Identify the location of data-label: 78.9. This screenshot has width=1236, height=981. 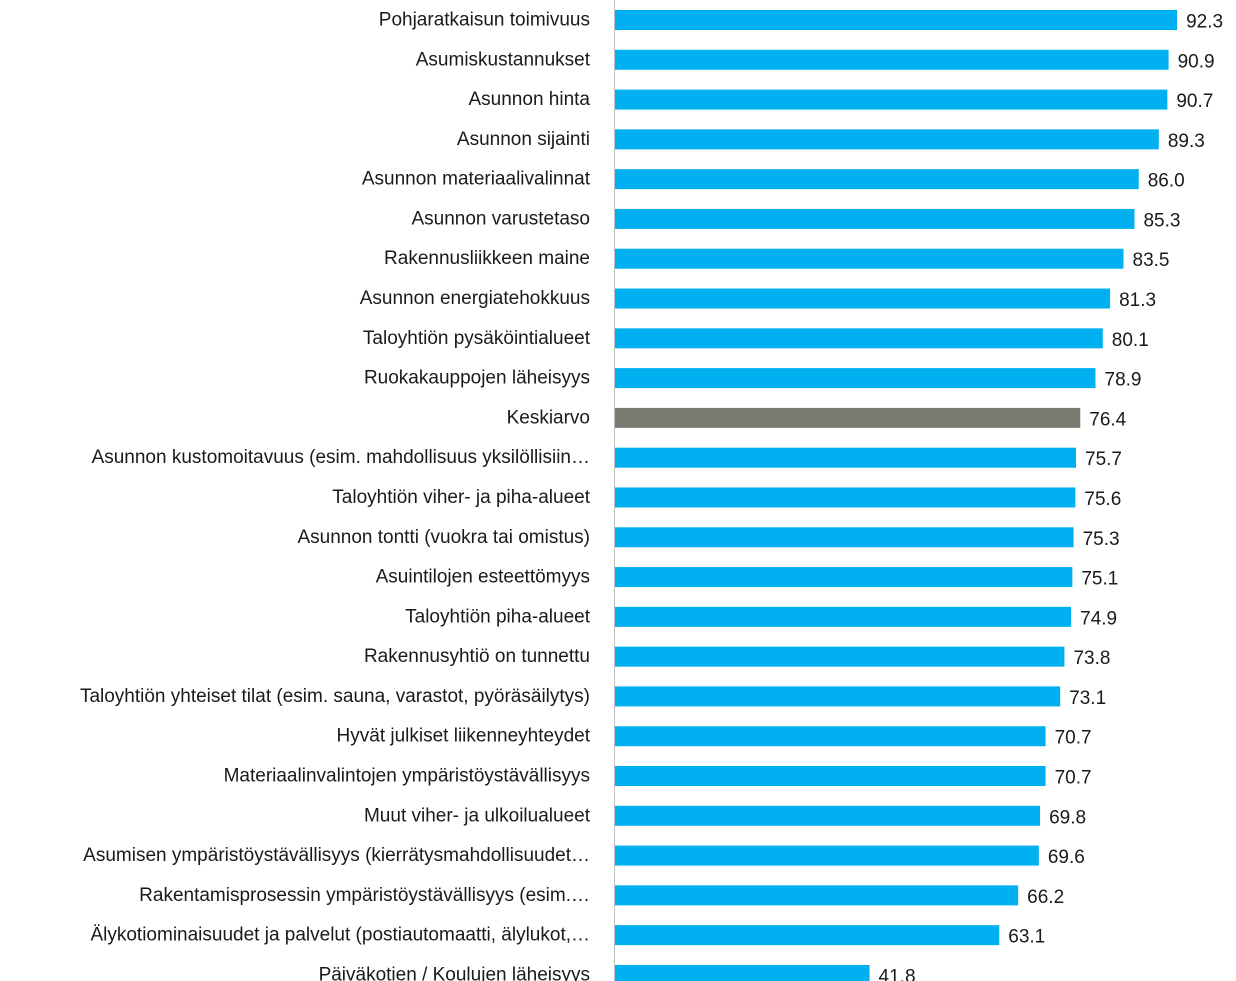
(1123, 380).